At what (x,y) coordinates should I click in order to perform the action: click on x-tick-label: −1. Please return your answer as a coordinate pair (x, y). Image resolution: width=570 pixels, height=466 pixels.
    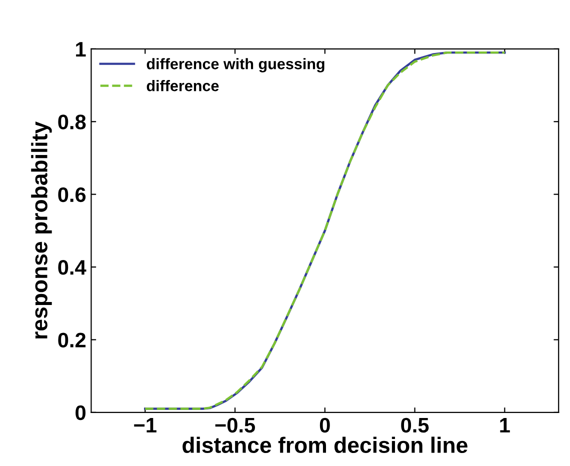
    Looking at the image, I should click on (145, 425).